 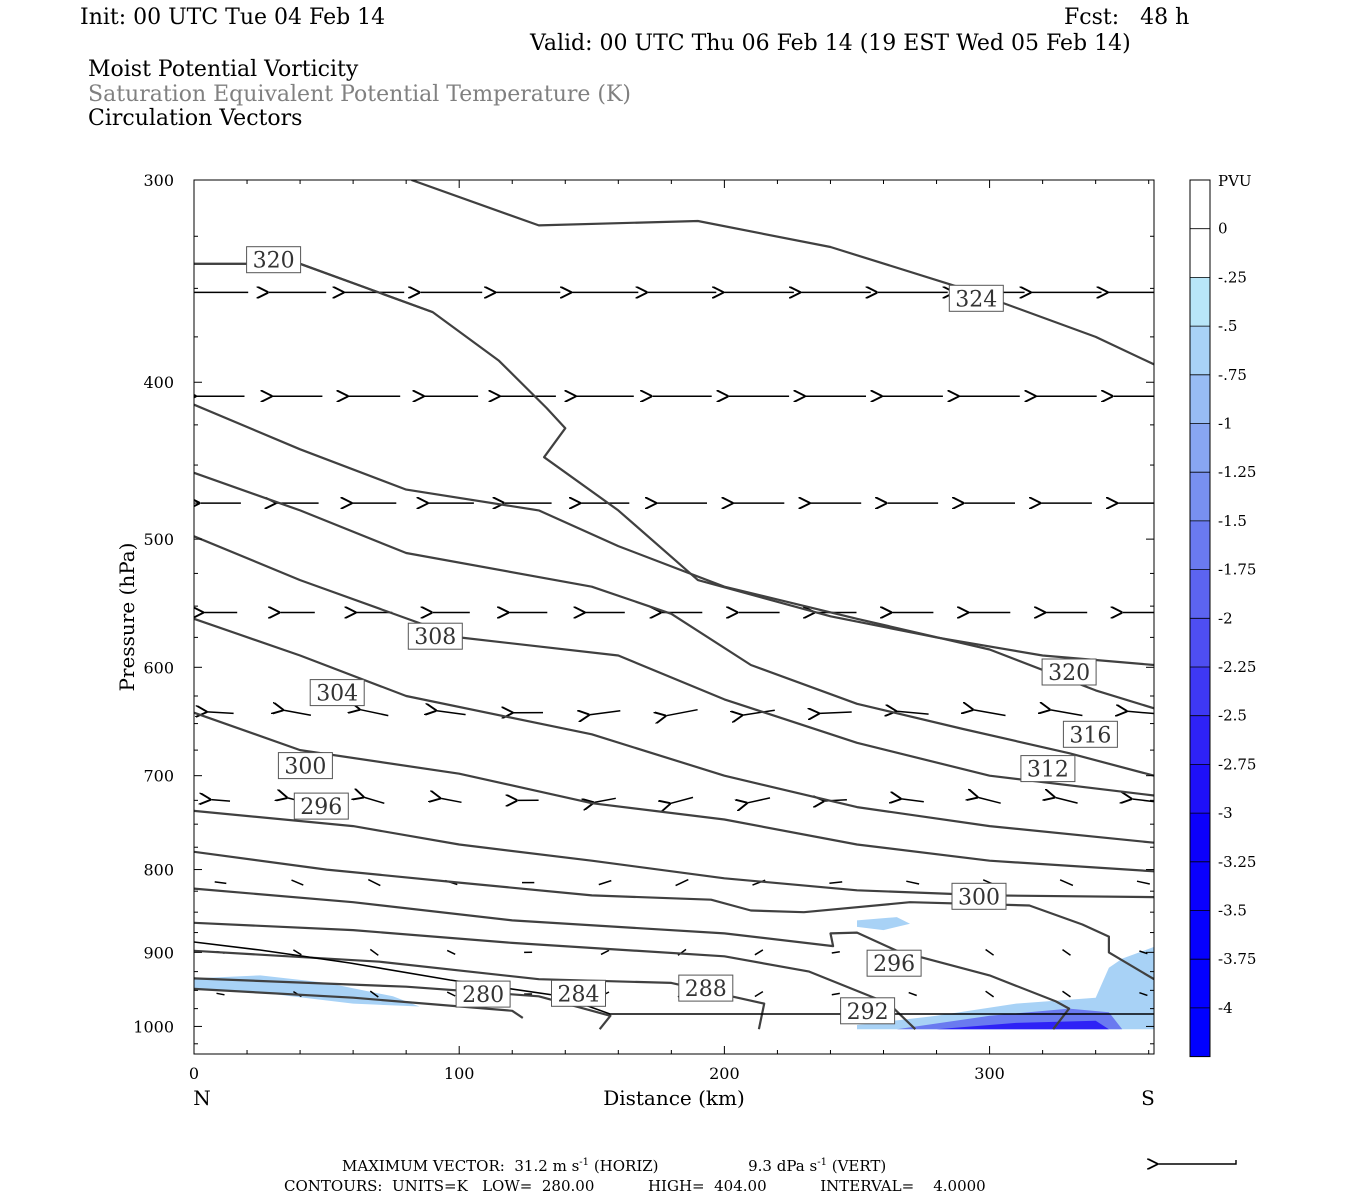 I want to click on contour-label-14: 324, so click(x=976, y=299).